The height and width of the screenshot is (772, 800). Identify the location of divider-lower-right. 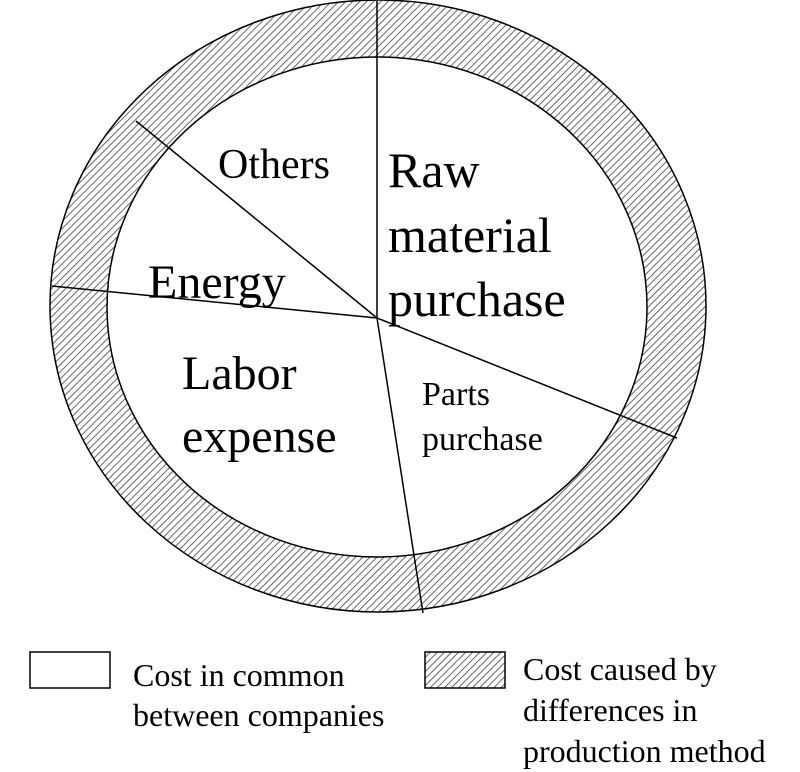
(527, 378).